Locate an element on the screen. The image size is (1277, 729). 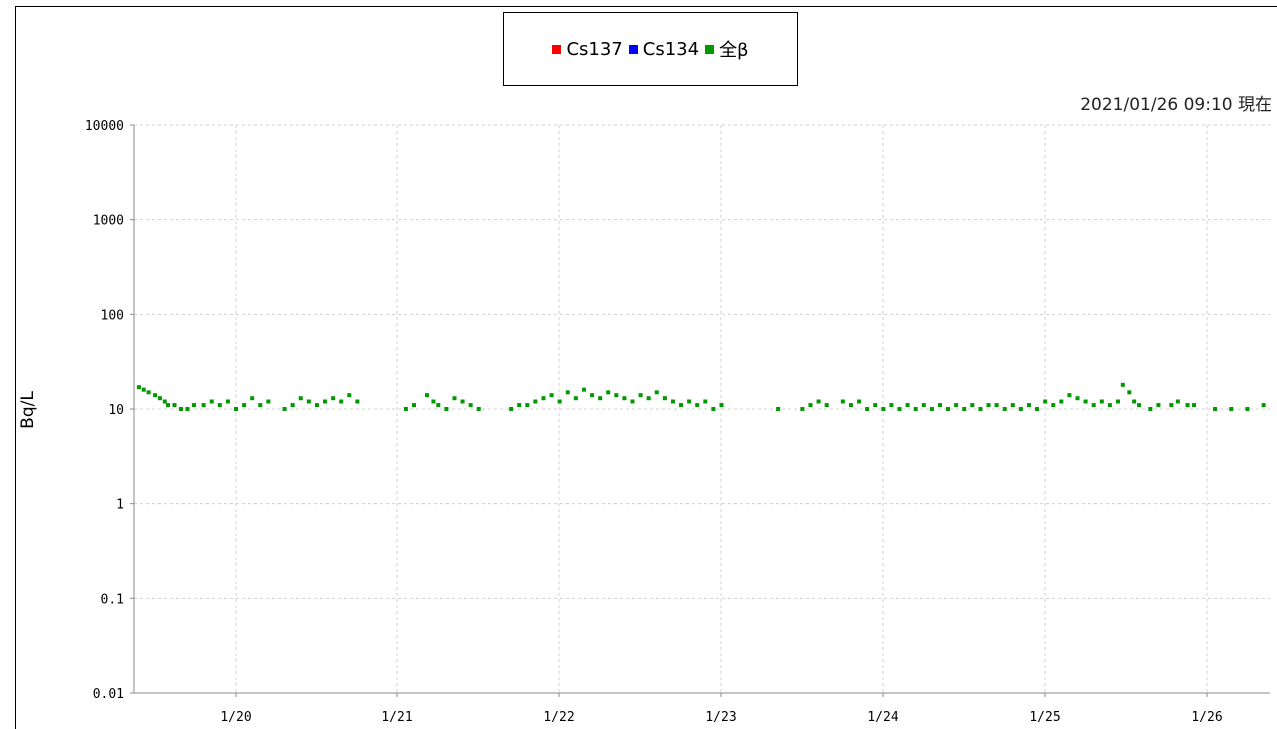
timestamp-label: 2021/01/26 09:10 現在 is located at coordinates (1176, 105).